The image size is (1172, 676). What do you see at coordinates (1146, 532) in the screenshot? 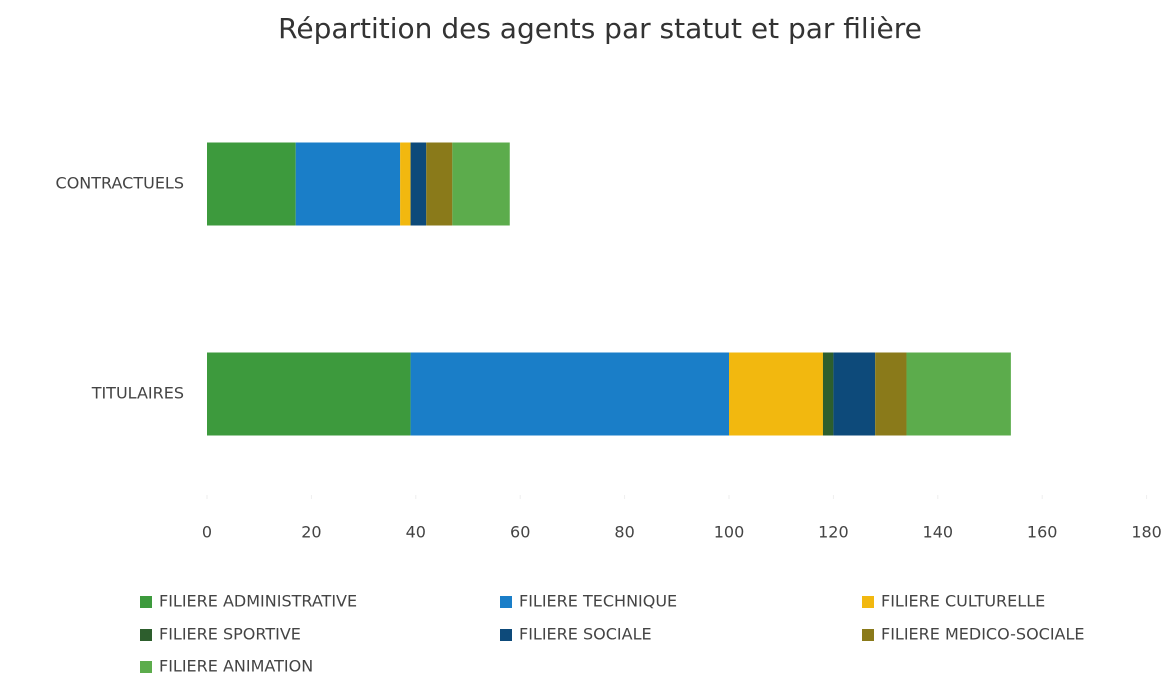
I see `x-tick-label: 180` at bounding box center [1146, 532].